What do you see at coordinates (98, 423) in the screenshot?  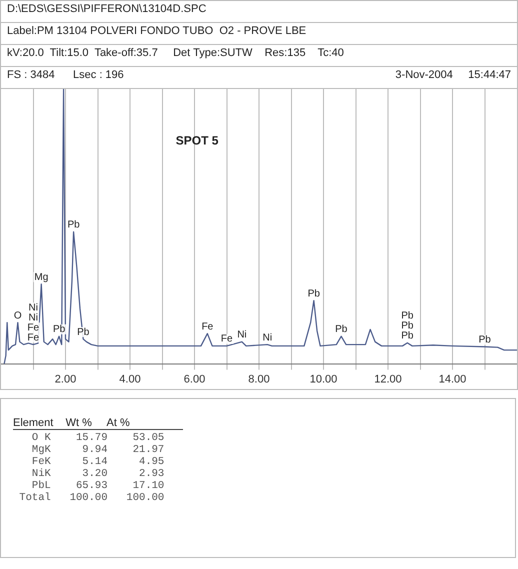 I see `text: Element Wt % At %` at bounding box center [98, 423].